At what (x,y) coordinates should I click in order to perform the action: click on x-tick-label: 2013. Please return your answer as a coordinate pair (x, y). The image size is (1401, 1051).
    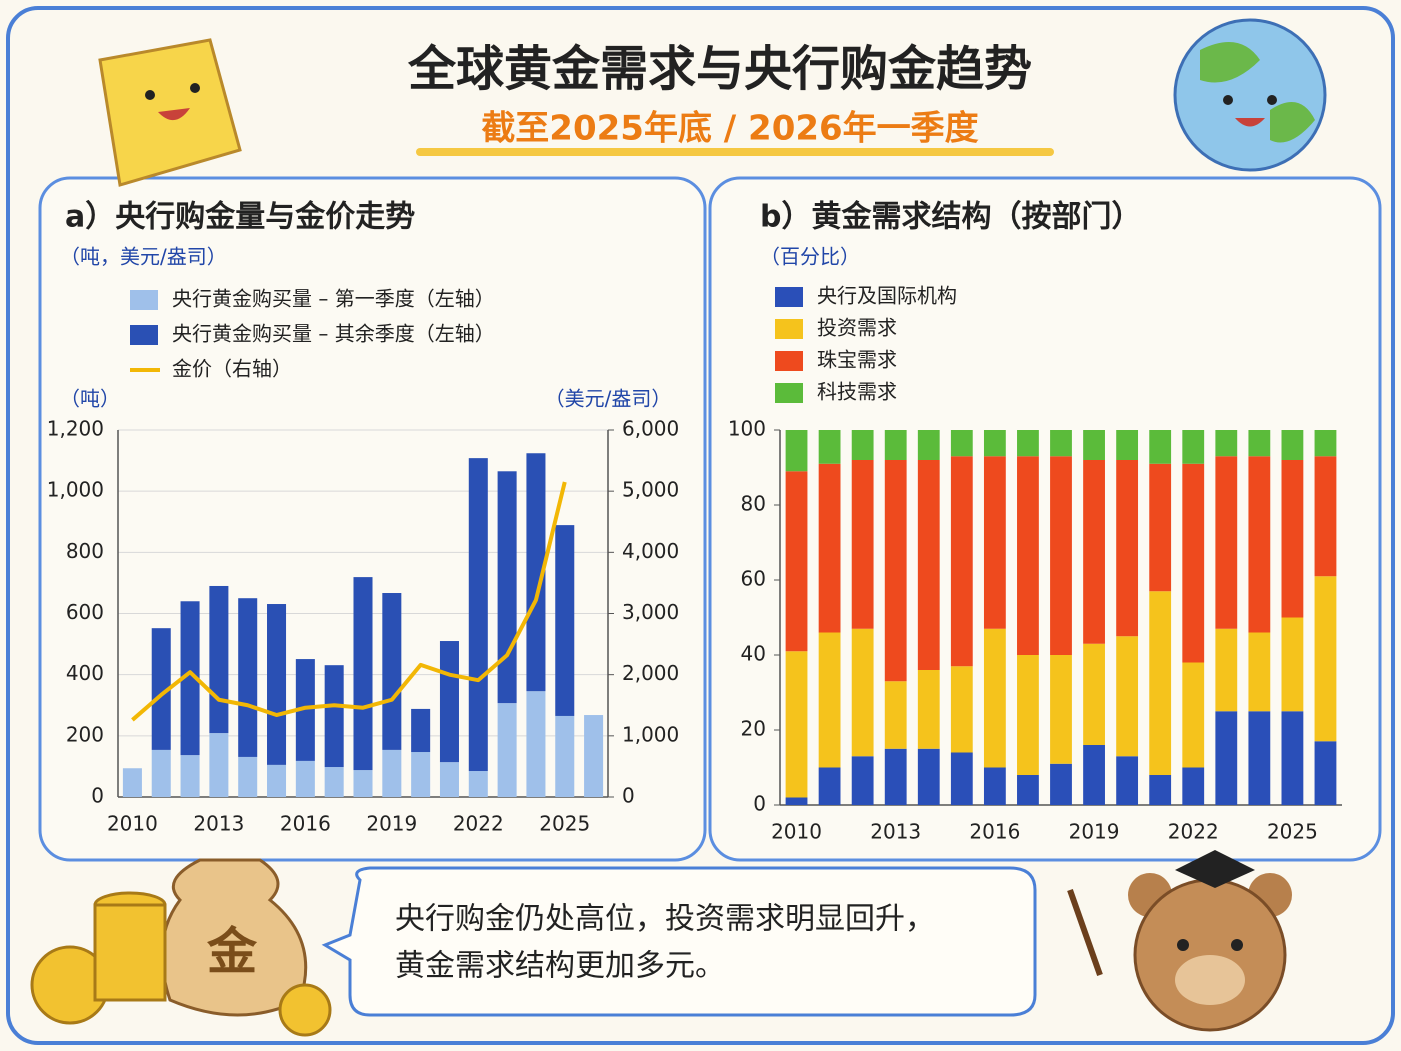
    Looking at the image, I should click on (895, 832).